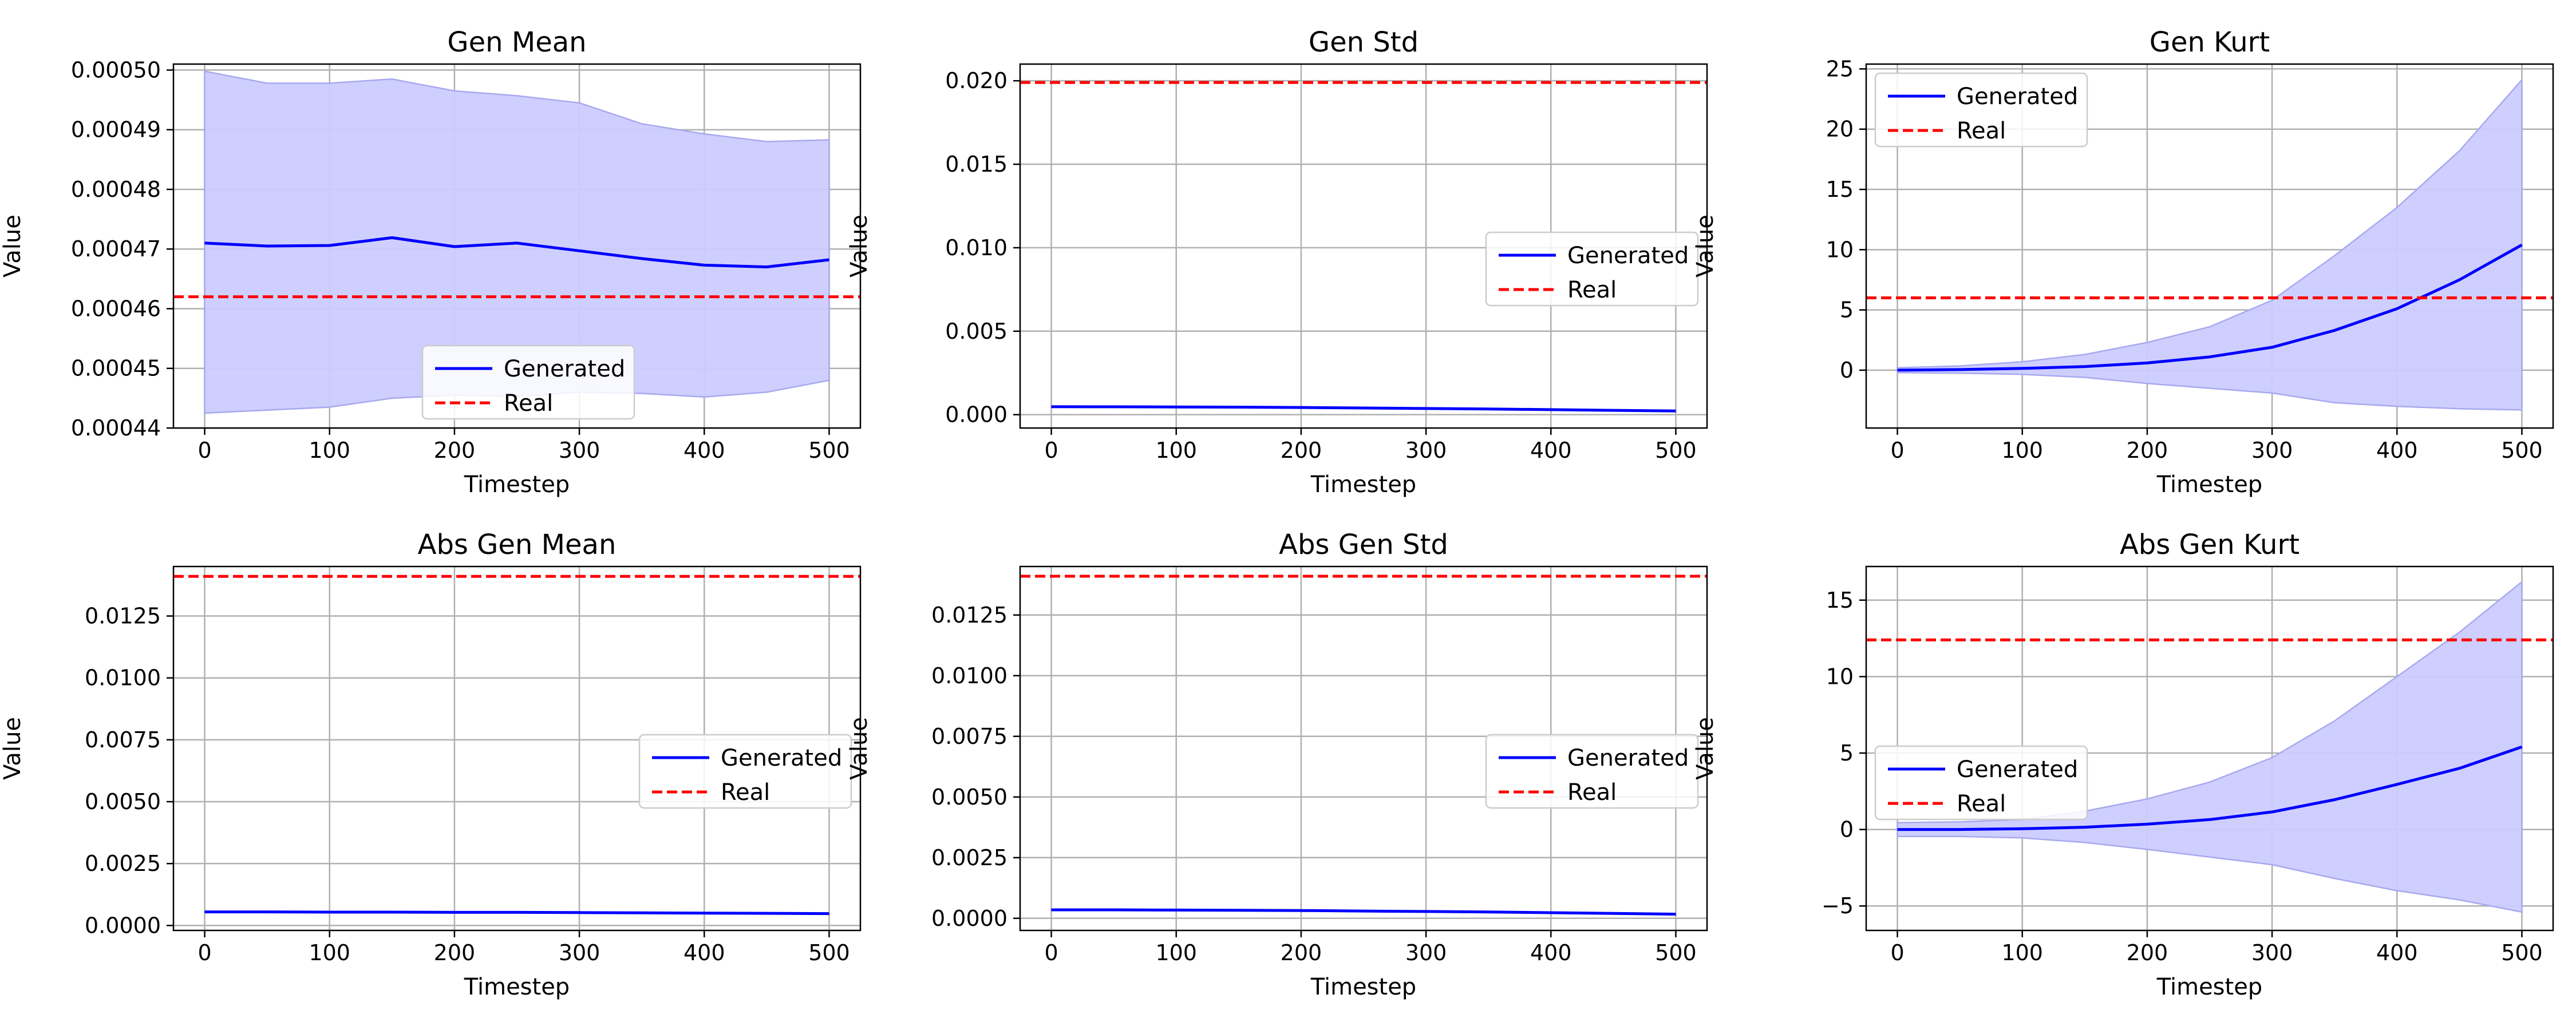 This screenshot has height=1030, width=2576. What do you see at coordinates (1840, 129) in the screenshot?
I see `y-tick-label: 20` at bounding box center [1840, 129].